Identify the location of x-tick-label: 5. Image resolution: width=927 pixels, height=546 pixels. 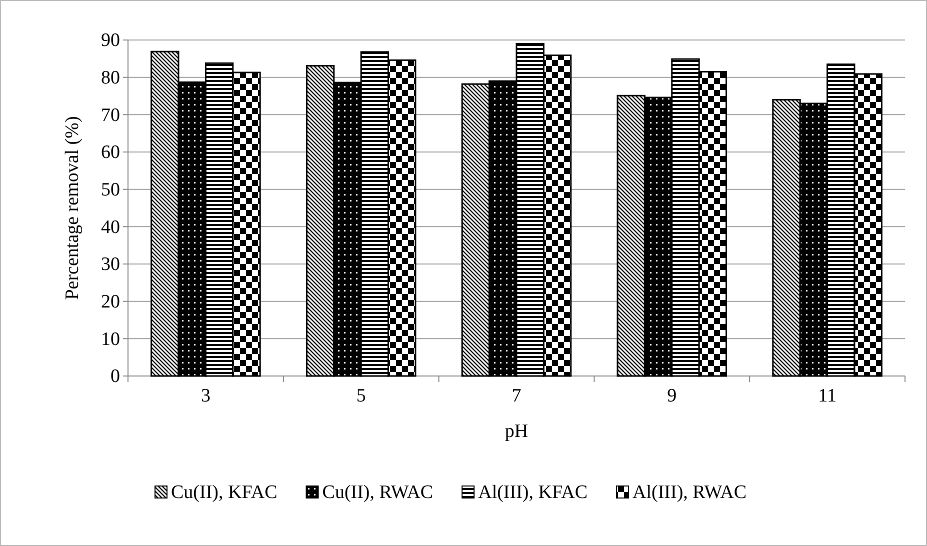
(361, 395).